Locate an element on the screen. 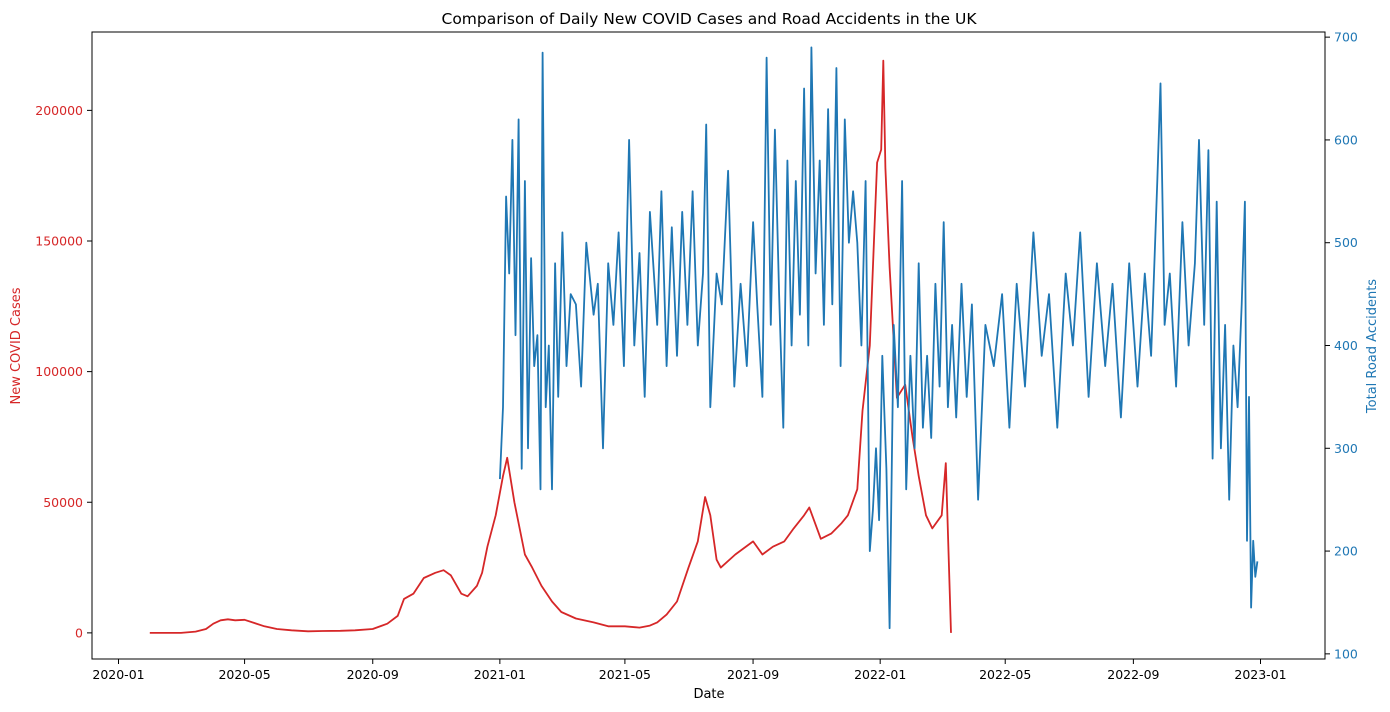 The height and width of the screenshot is (712, 1390). x-tick-label: 2021-09 is located at coordinates (753, 674).